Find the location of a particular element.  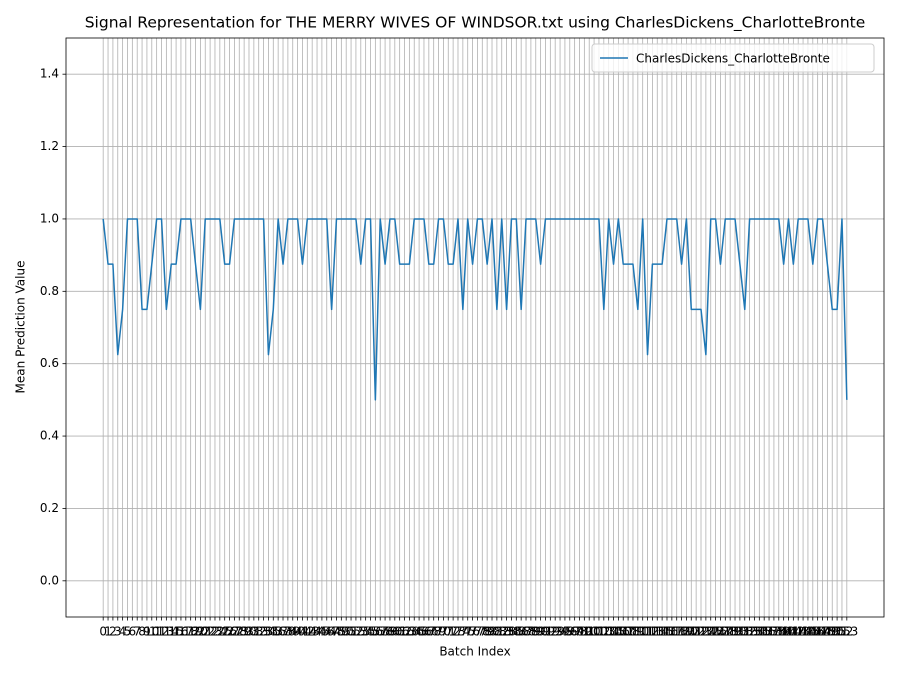

x-axis-label: Batch Index is located at coordinates (474, 652).